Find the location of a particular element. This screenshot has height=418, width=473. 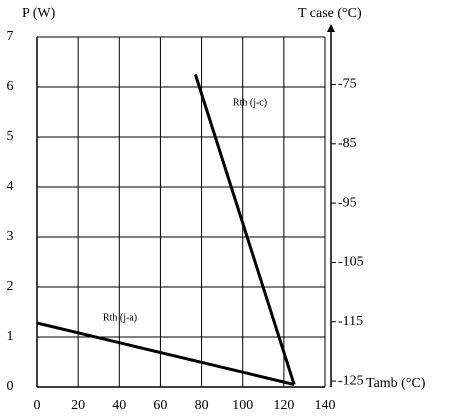

y-axis-label: P (W) is located at coordinates (39, 13).